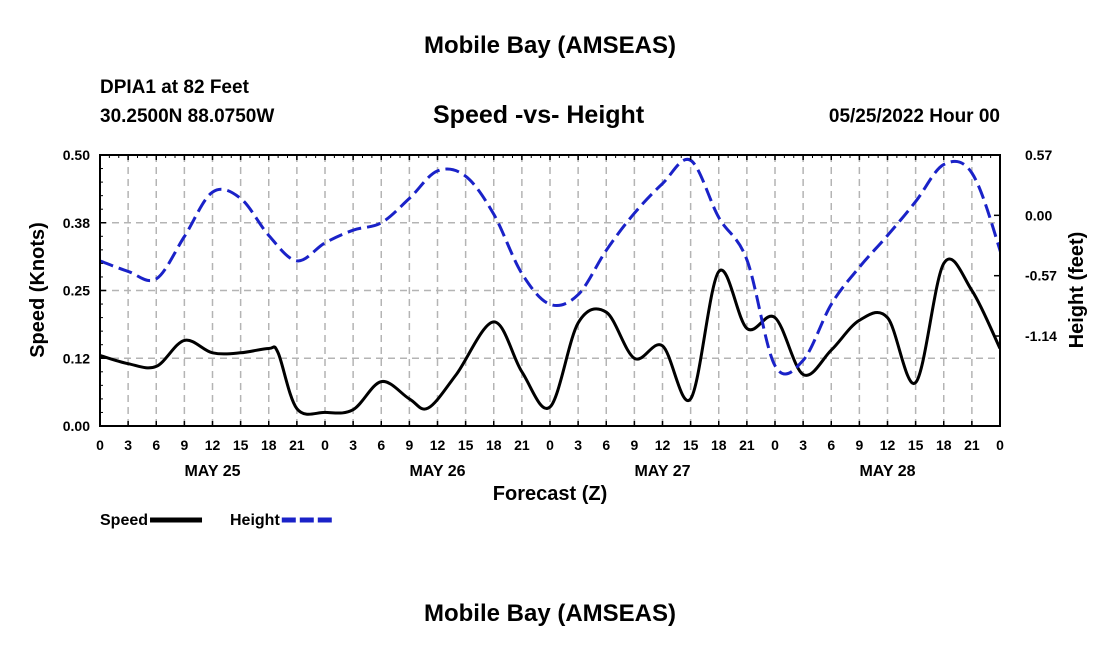  Describe the element at coordinates (76, 155) in the screenshot. I see `y-tick-label-left: 0.50` at that location.